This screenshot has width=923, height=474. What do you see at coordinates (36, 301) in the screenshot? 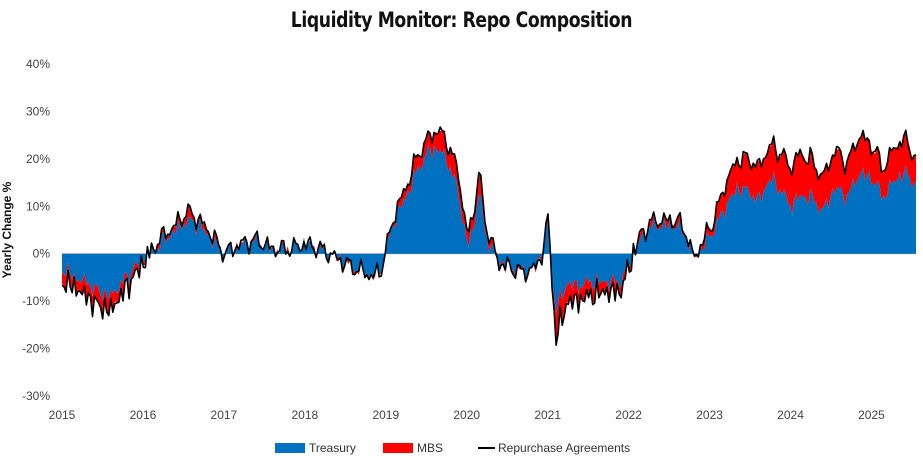
I see `y-tick-label: -10%` at bounding box center [36, 301].